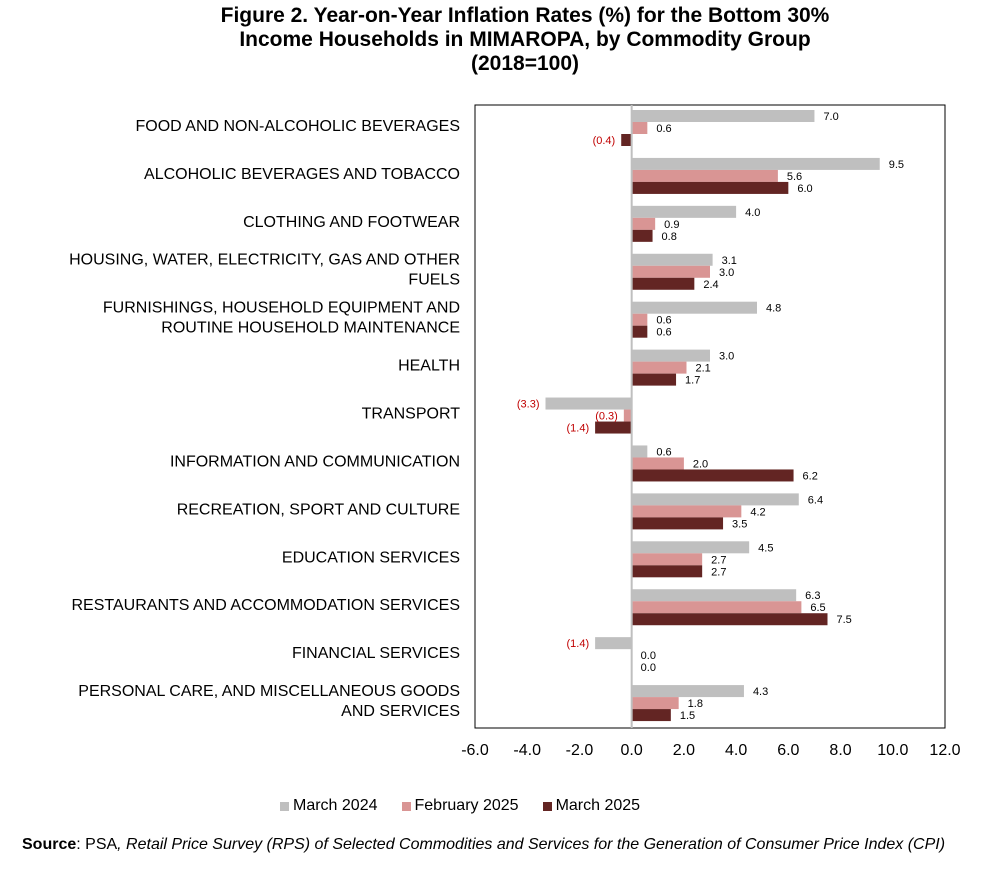 The width and height of the screenshot is (991, 882). Describe the element at coordinates (632, 750) in the screenshot. I see `x-tick-label-4: 0.0` at that location.